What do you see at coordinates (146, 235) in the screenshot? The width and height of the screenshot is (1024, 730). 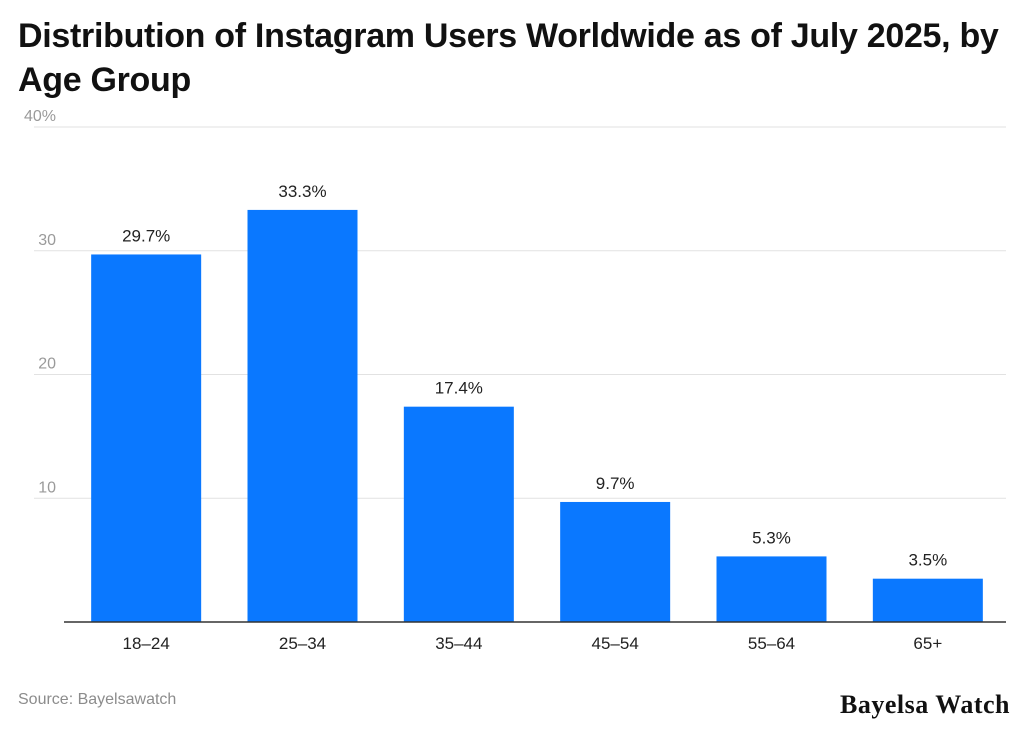 I see `data-label: 29.7%` at bounding box center [146, 235].